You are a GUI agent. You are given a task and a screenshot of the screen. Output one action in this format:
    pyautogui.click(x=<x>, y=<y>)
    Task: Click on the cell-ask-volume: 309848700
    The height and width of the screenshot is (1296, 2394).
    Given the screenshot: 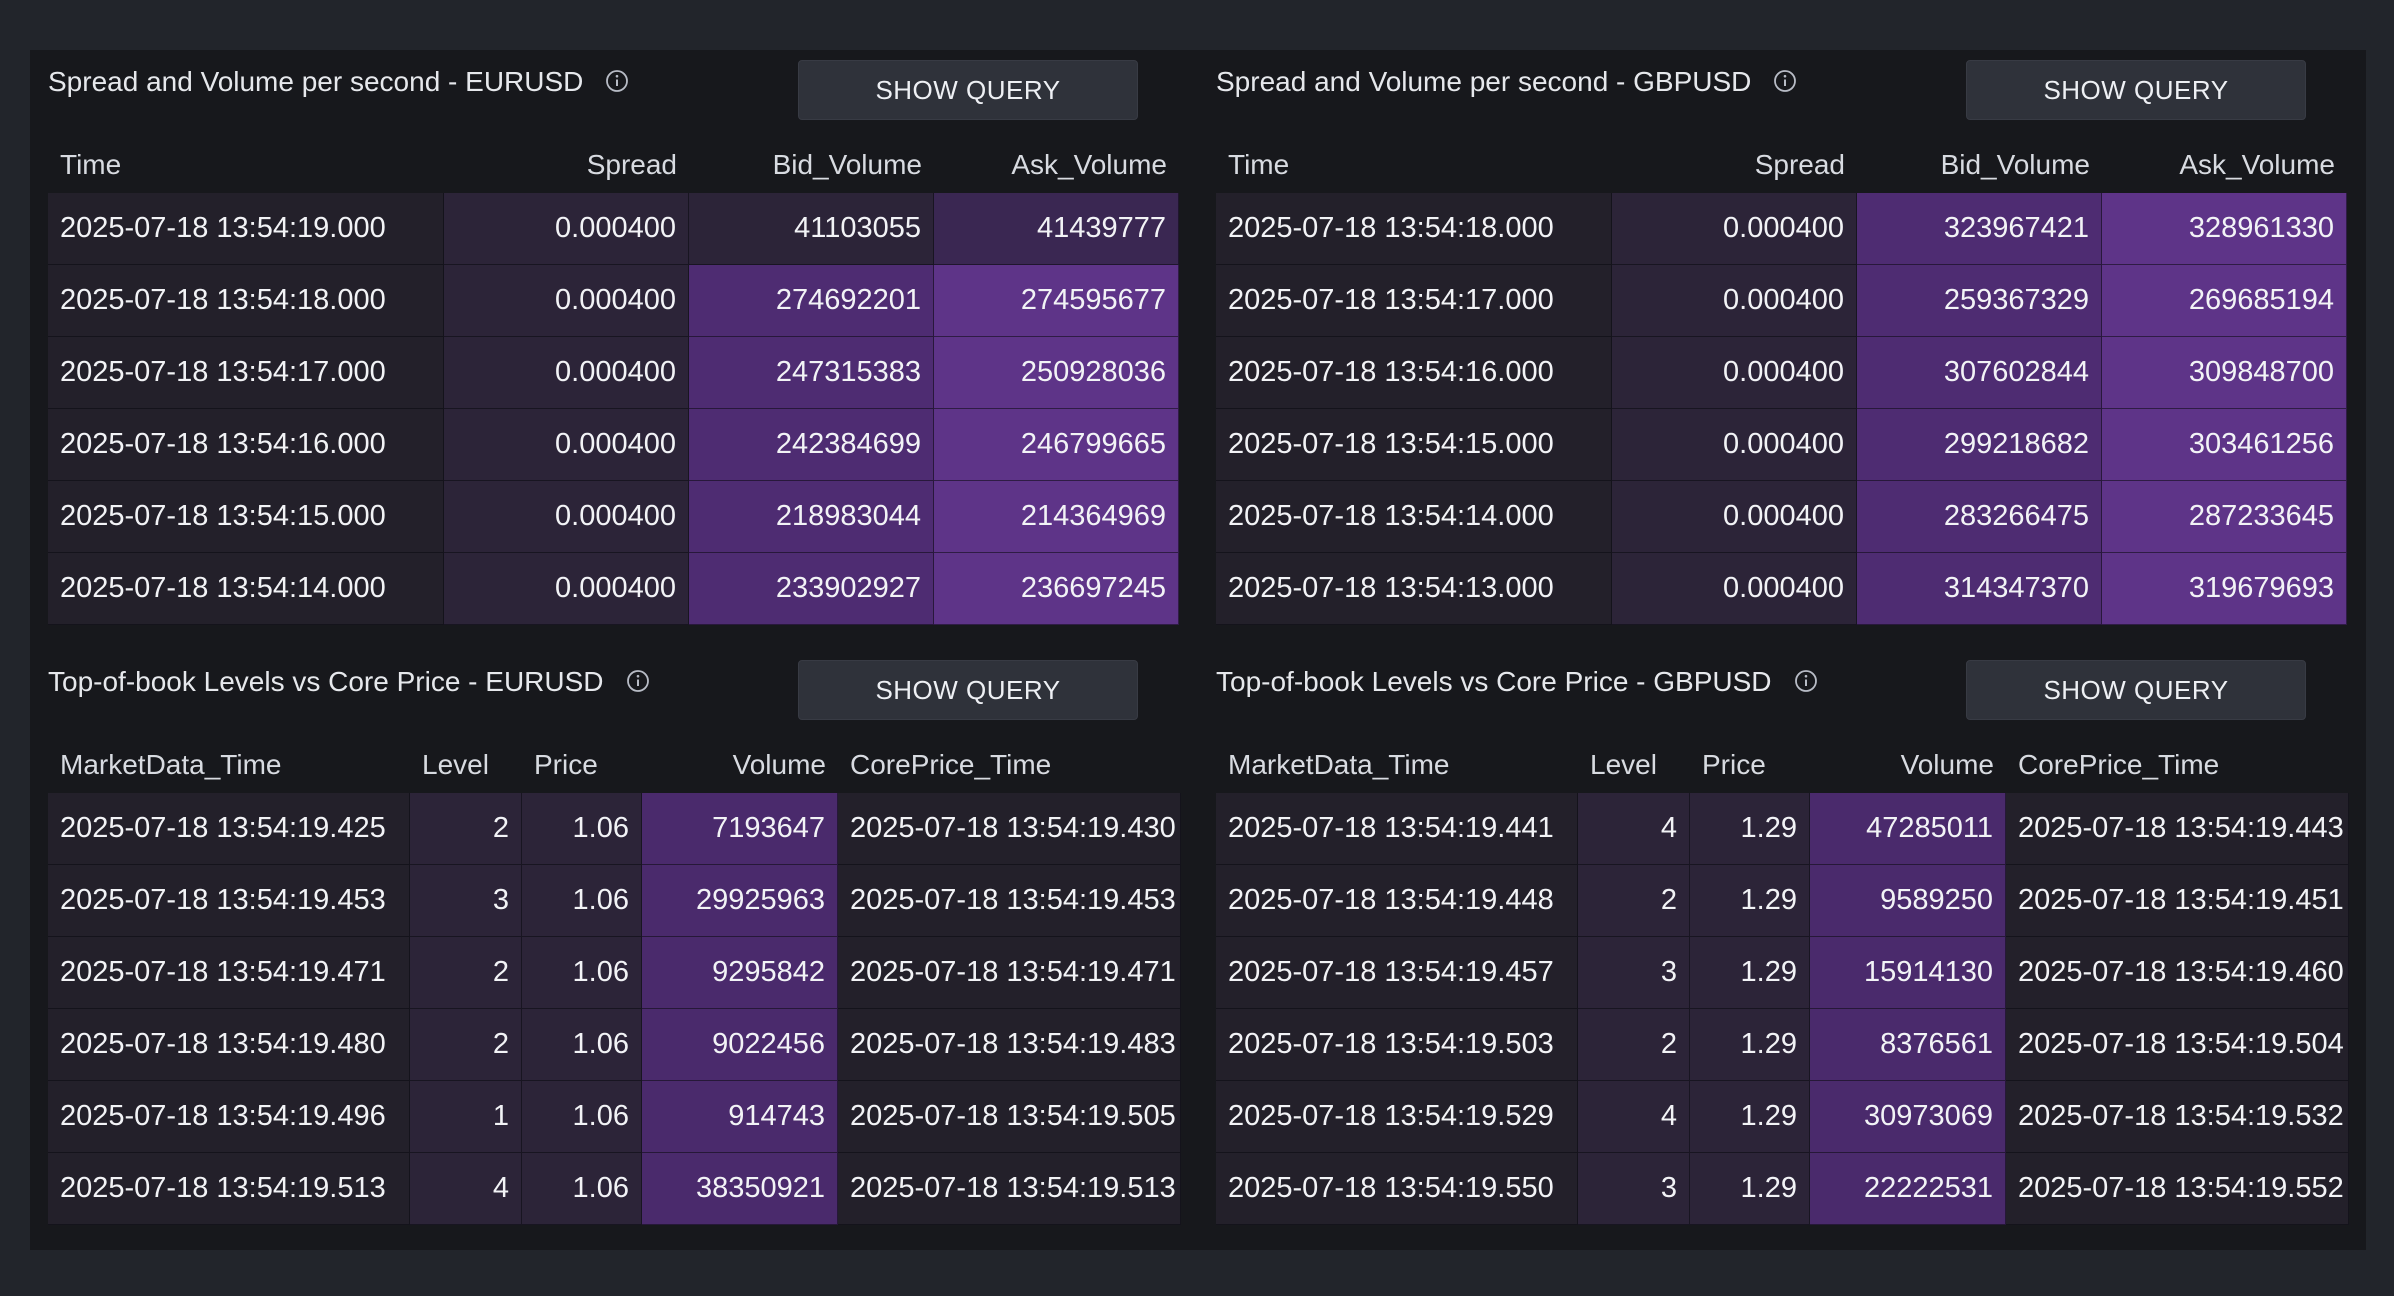 What is the action you would take?
    pyautogui.click(x=2224, y=373)
    